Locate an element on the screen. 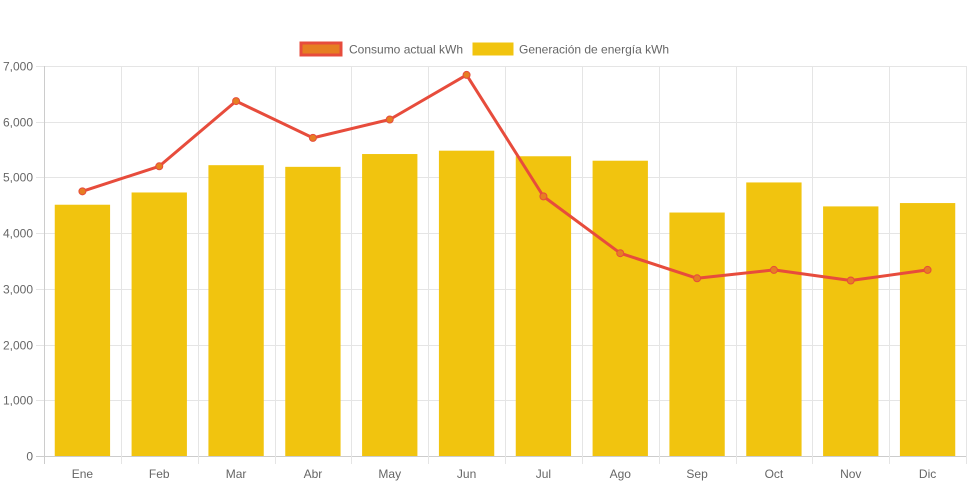 The height and width of the screenshot is (485, 971). y-tick-label: 0 is located at coordinates (29, 457).